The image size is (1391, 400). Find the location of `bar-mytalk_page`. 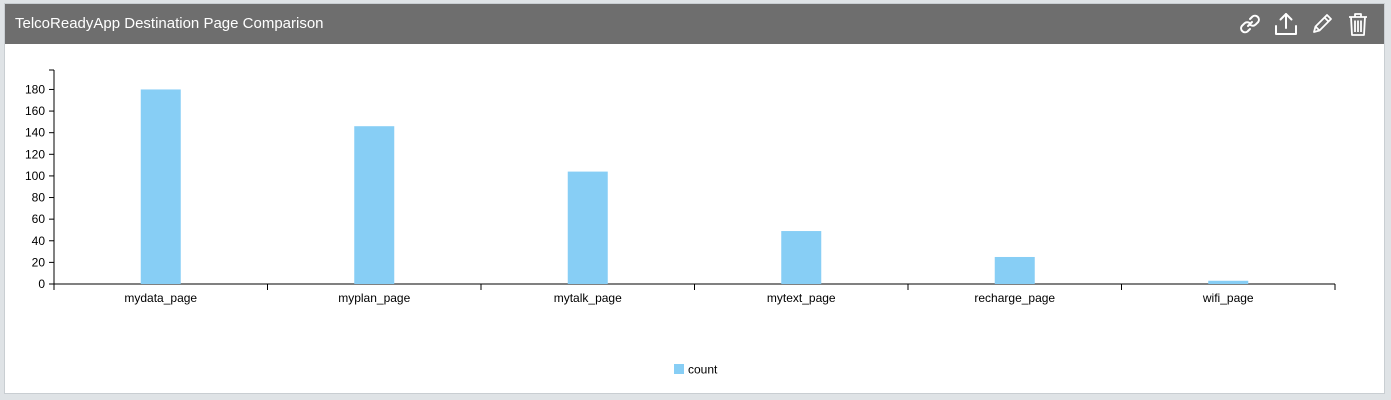

bar-mytalk_page is located at coordinates (587, 227).